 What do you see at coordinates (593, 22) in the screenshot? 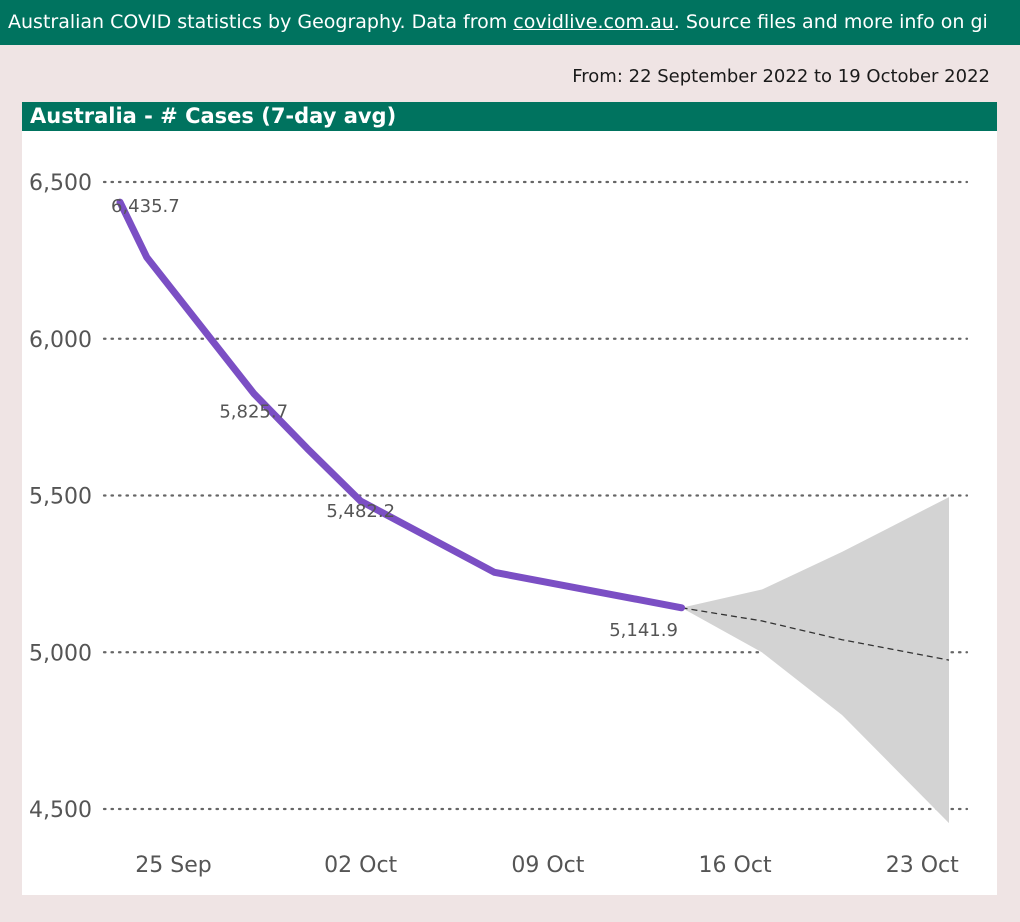
I see `covidlive-link: covidlive.com.au` at bounding box center [593, 22].